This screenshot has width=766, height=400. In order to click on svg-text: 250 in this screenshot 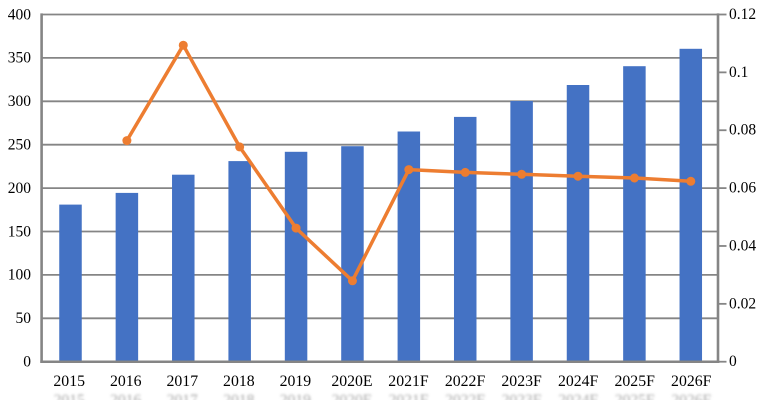, I will do `click(20, 145)`.